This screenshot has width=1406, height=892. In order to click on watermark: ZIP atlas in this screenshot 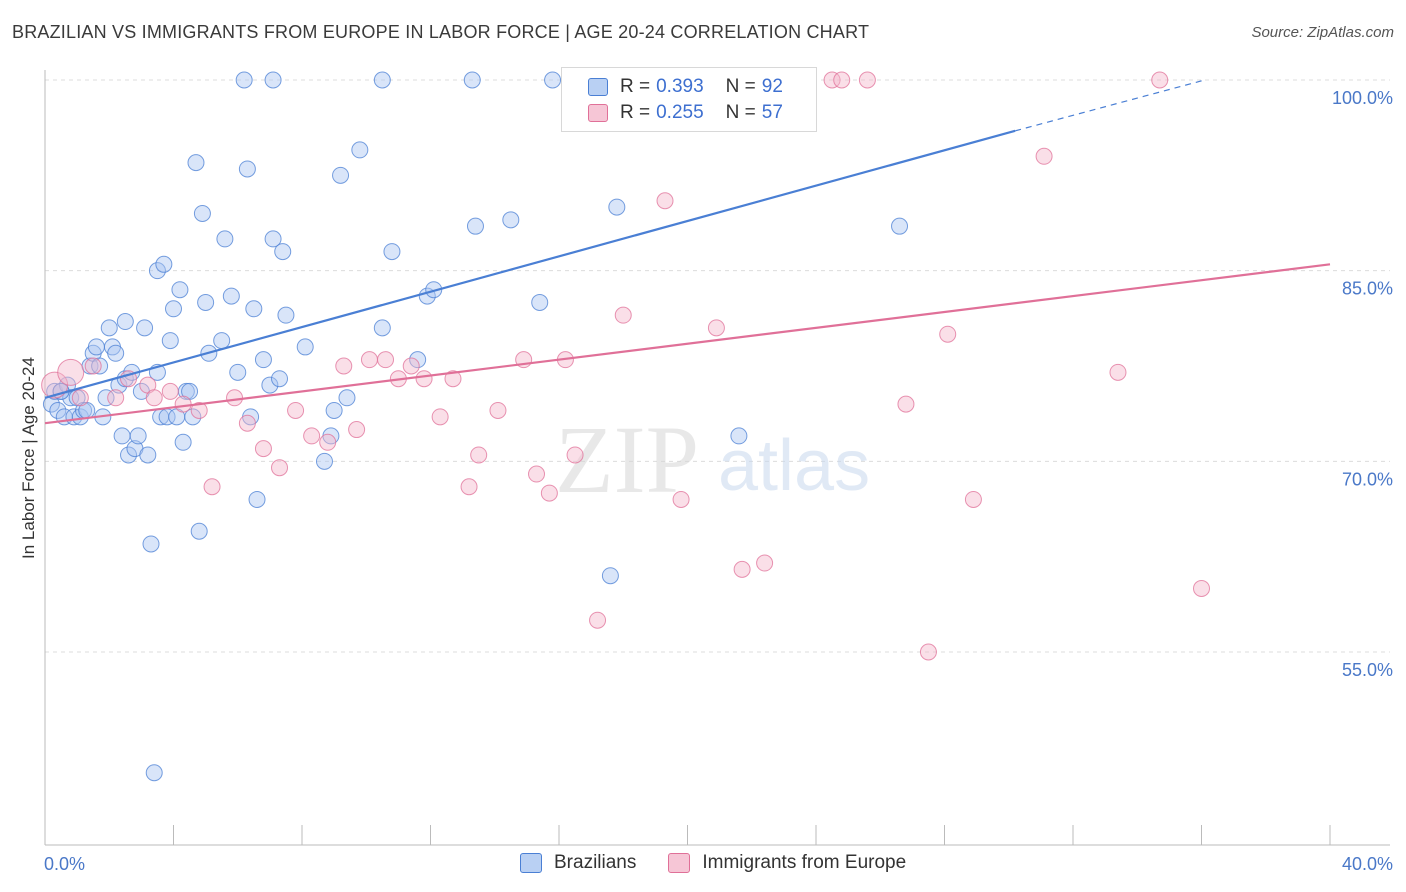, I will do `click(712, 459)`.